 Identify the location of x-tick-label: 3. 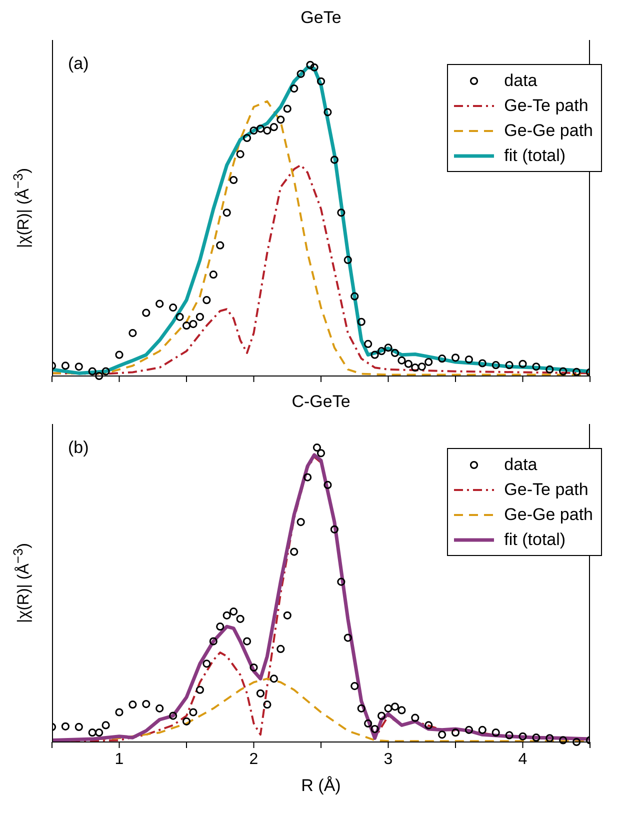
(388, 759).